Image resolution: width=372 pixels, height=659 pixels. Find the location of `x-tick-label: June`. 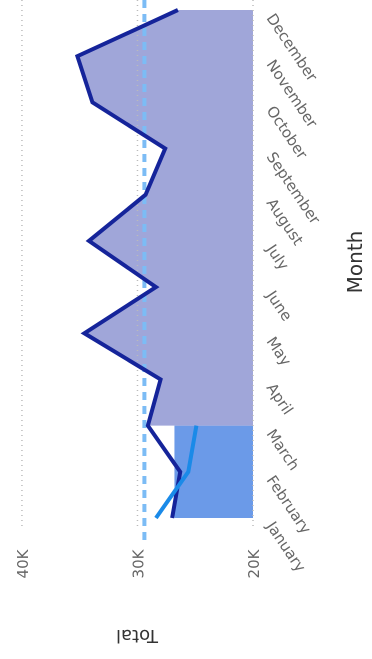

x-tick-label: June is located at coordinates (279, 305).